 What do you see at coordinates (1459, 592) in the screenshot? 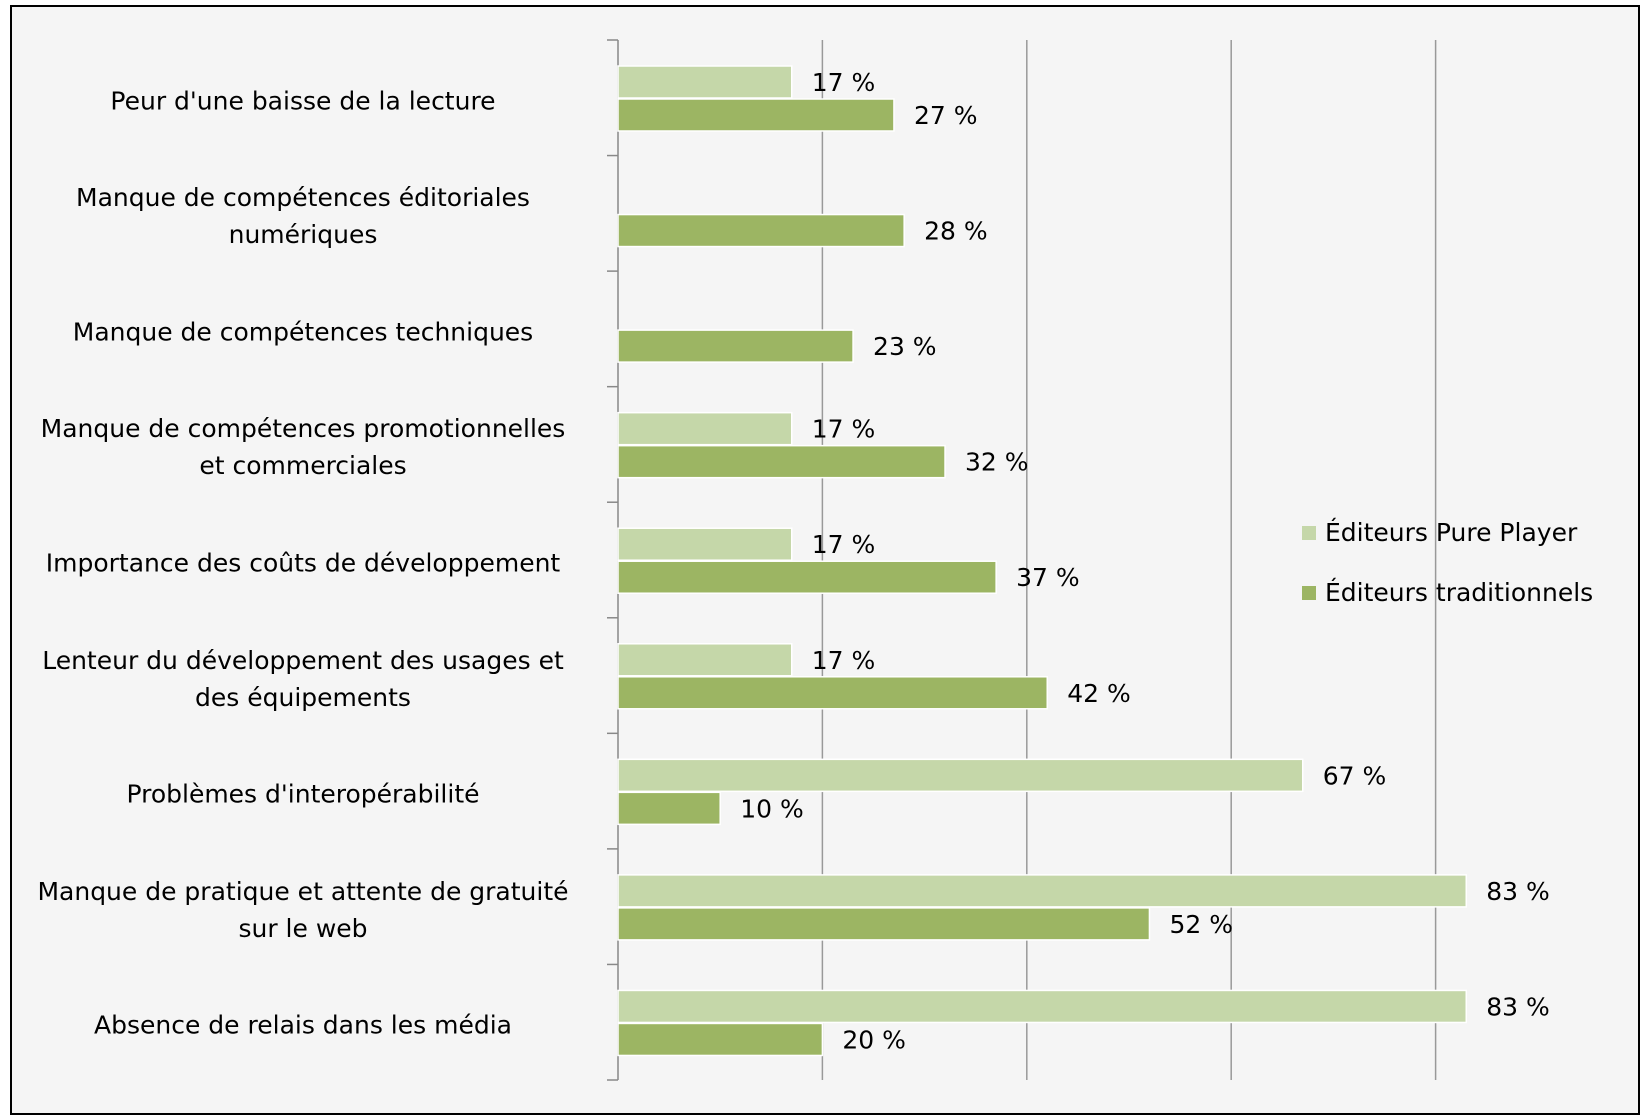
I see `legend-label: Éditeurs traditionnels` at bounding box center [1459, 592].